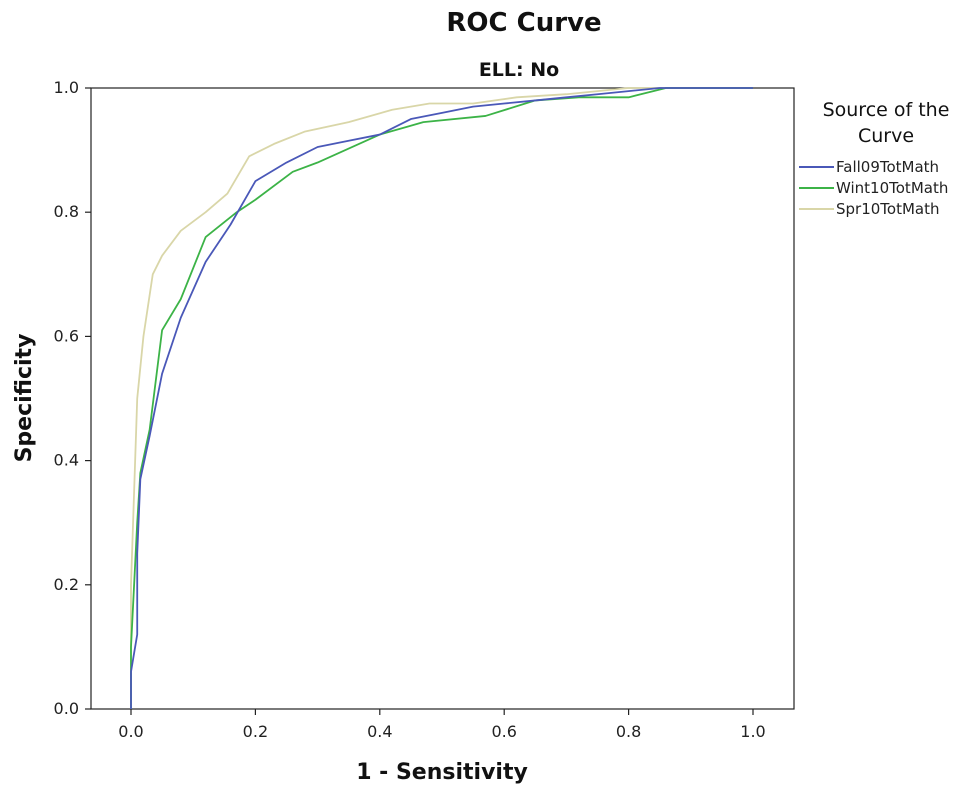 This screenshot has height=788, width=980. Describe the element at coordinates (66, 460) in the screenshot. I see `y-tick-label: 0.4` at that location.